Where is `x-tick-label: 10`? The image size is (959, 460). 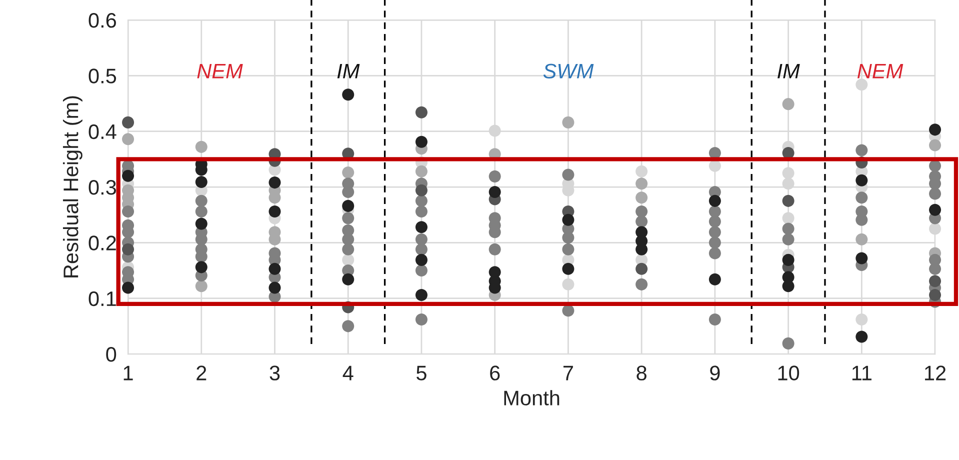
x-tick-label: 10 is located at coordinates (789, 373).